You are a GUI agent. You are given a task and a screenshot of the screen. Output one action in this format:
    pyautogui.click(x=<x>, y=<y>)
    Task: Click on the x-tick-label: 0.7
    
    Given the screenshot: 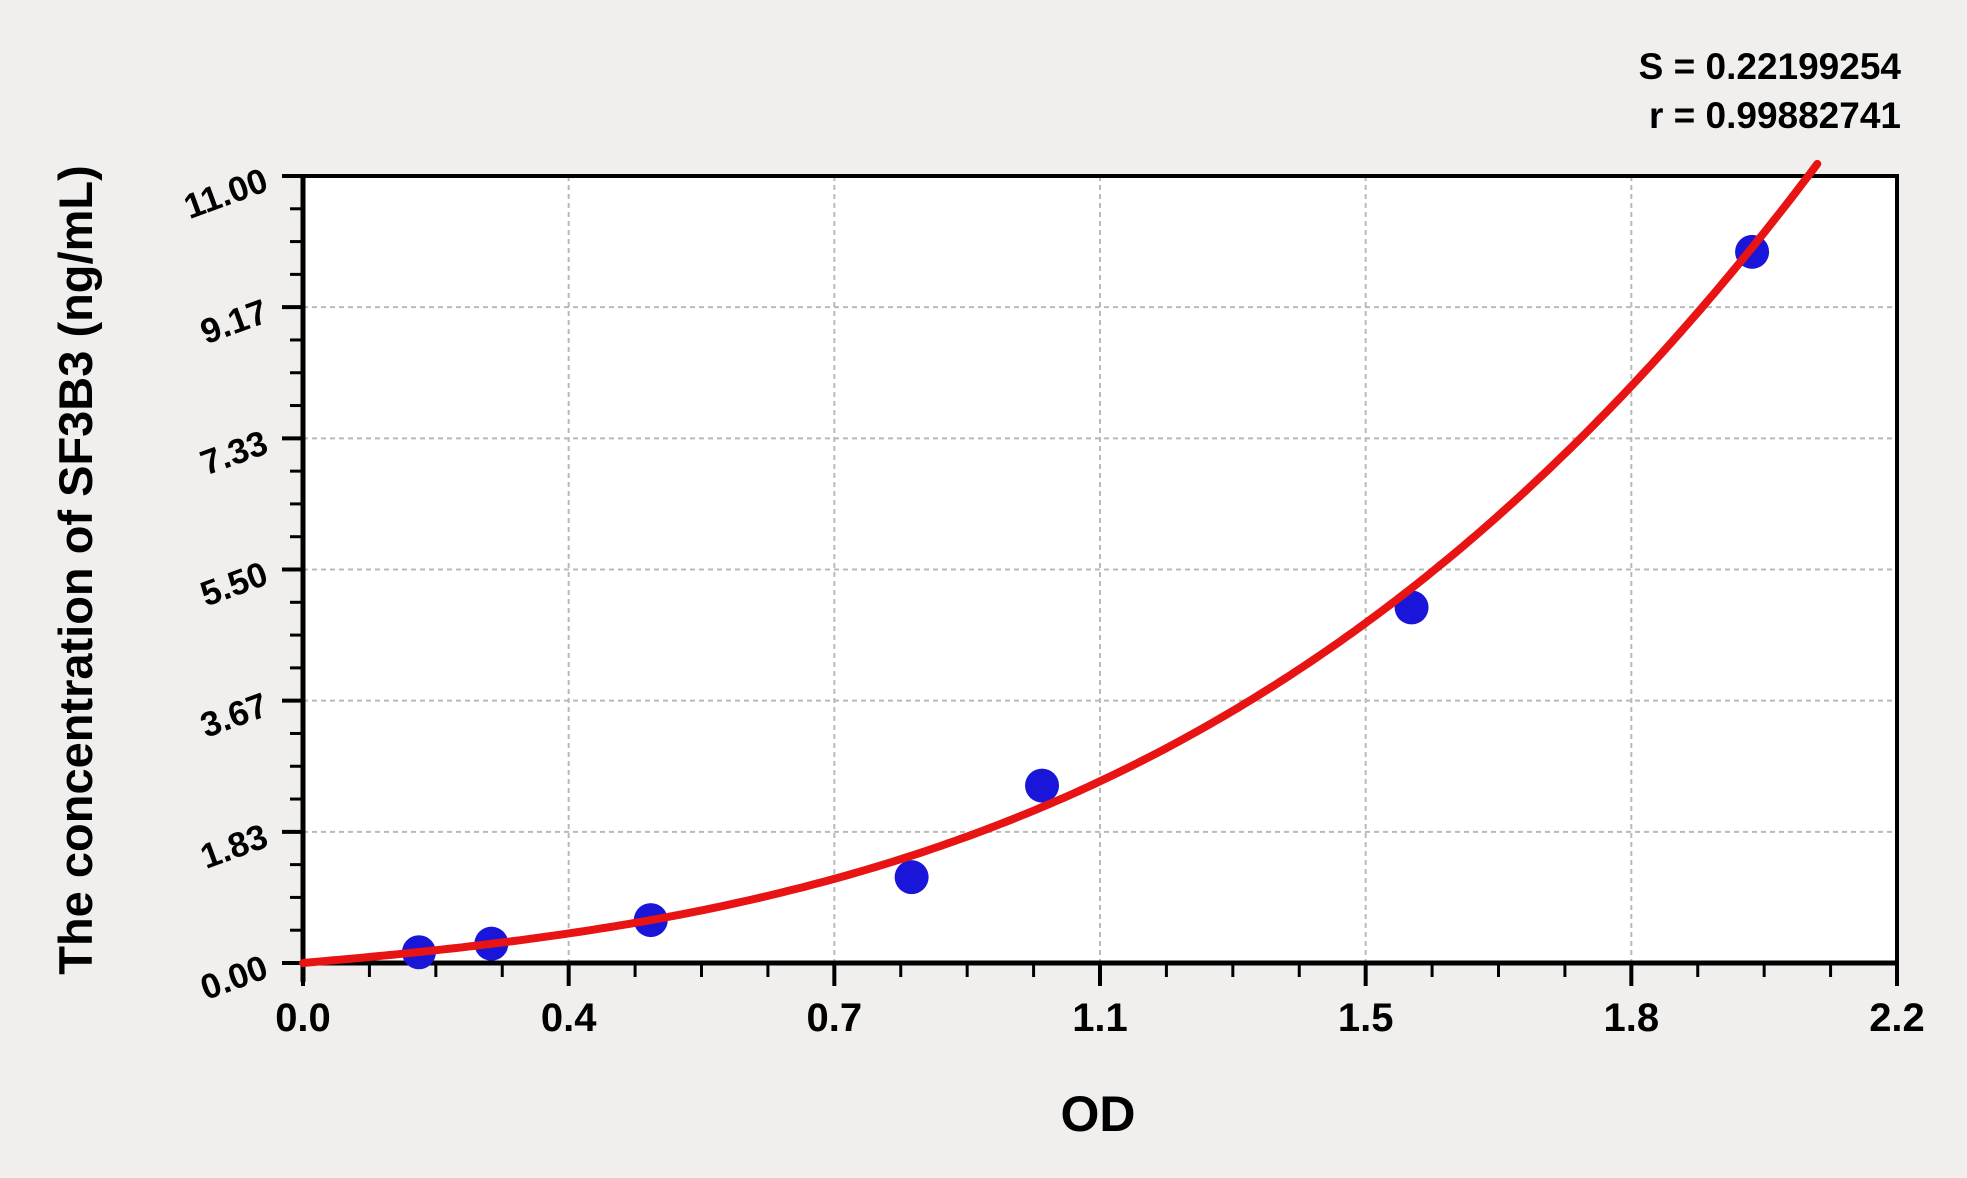 What is the action you would take?
    pyautogui.click(x=835, y=1018)
    